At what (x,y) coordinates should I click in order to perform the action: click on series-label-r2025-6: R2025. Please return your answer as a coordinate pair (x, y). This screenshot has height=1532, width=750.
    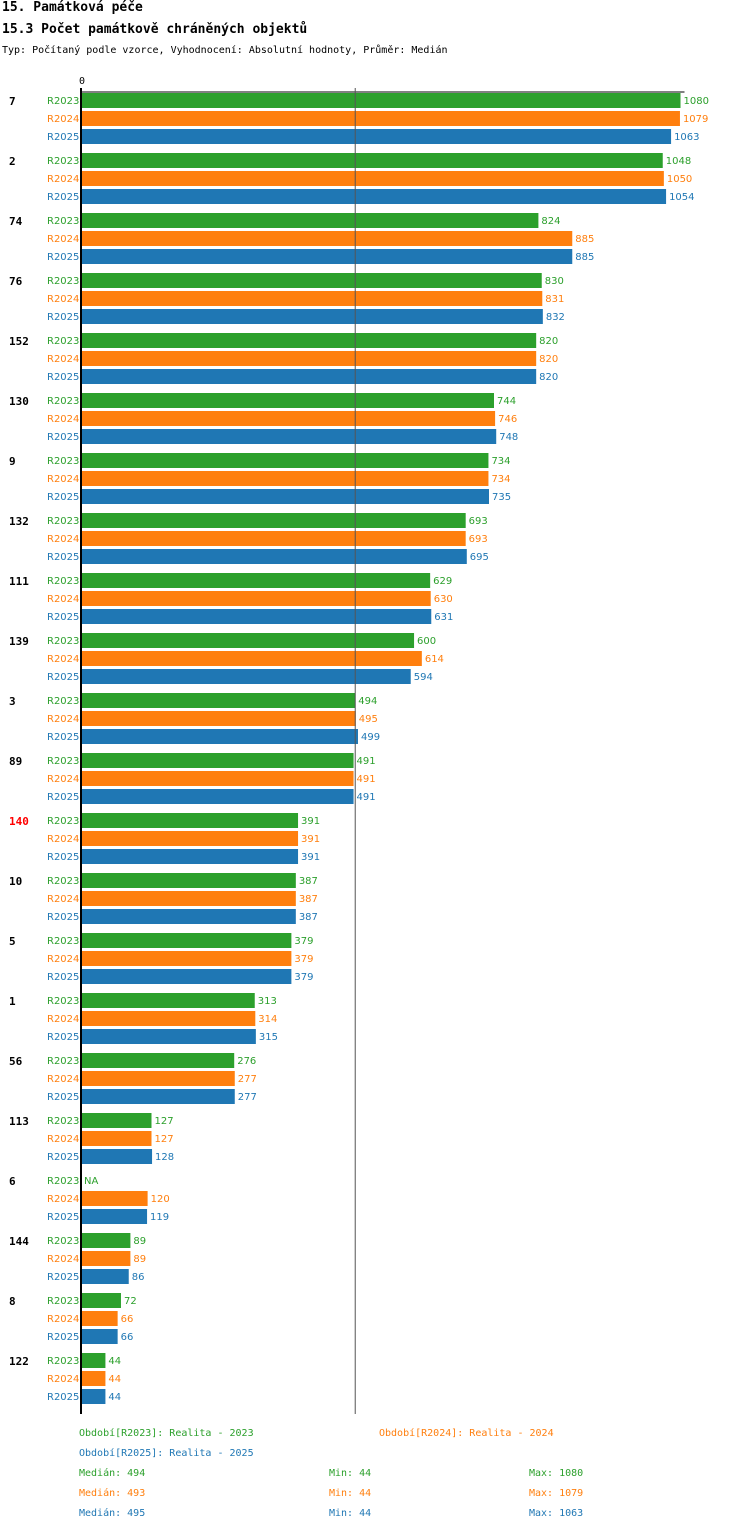
    Looking at the image, I should click on (63, 1217).